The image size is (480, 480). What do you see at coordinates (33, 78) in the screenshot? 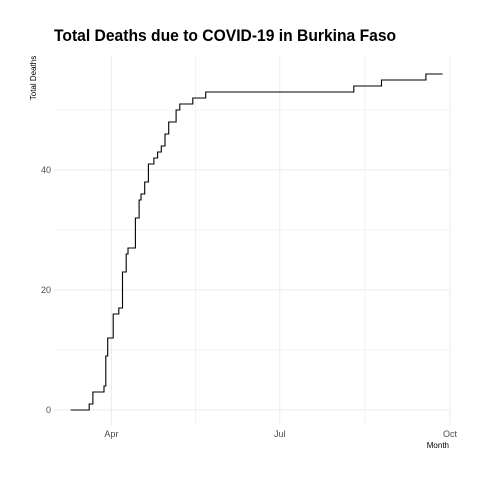
I see `y-axis-title: Total Deaths` at bounding box center [33, 78].